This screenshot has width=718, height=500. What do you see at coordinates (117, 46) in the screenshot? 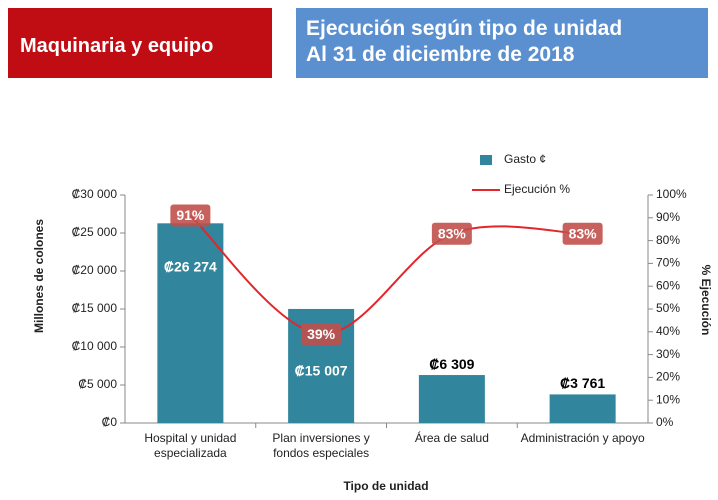
I see `section-title: Maquinaria y equipo` at bounding box center [117, 46].